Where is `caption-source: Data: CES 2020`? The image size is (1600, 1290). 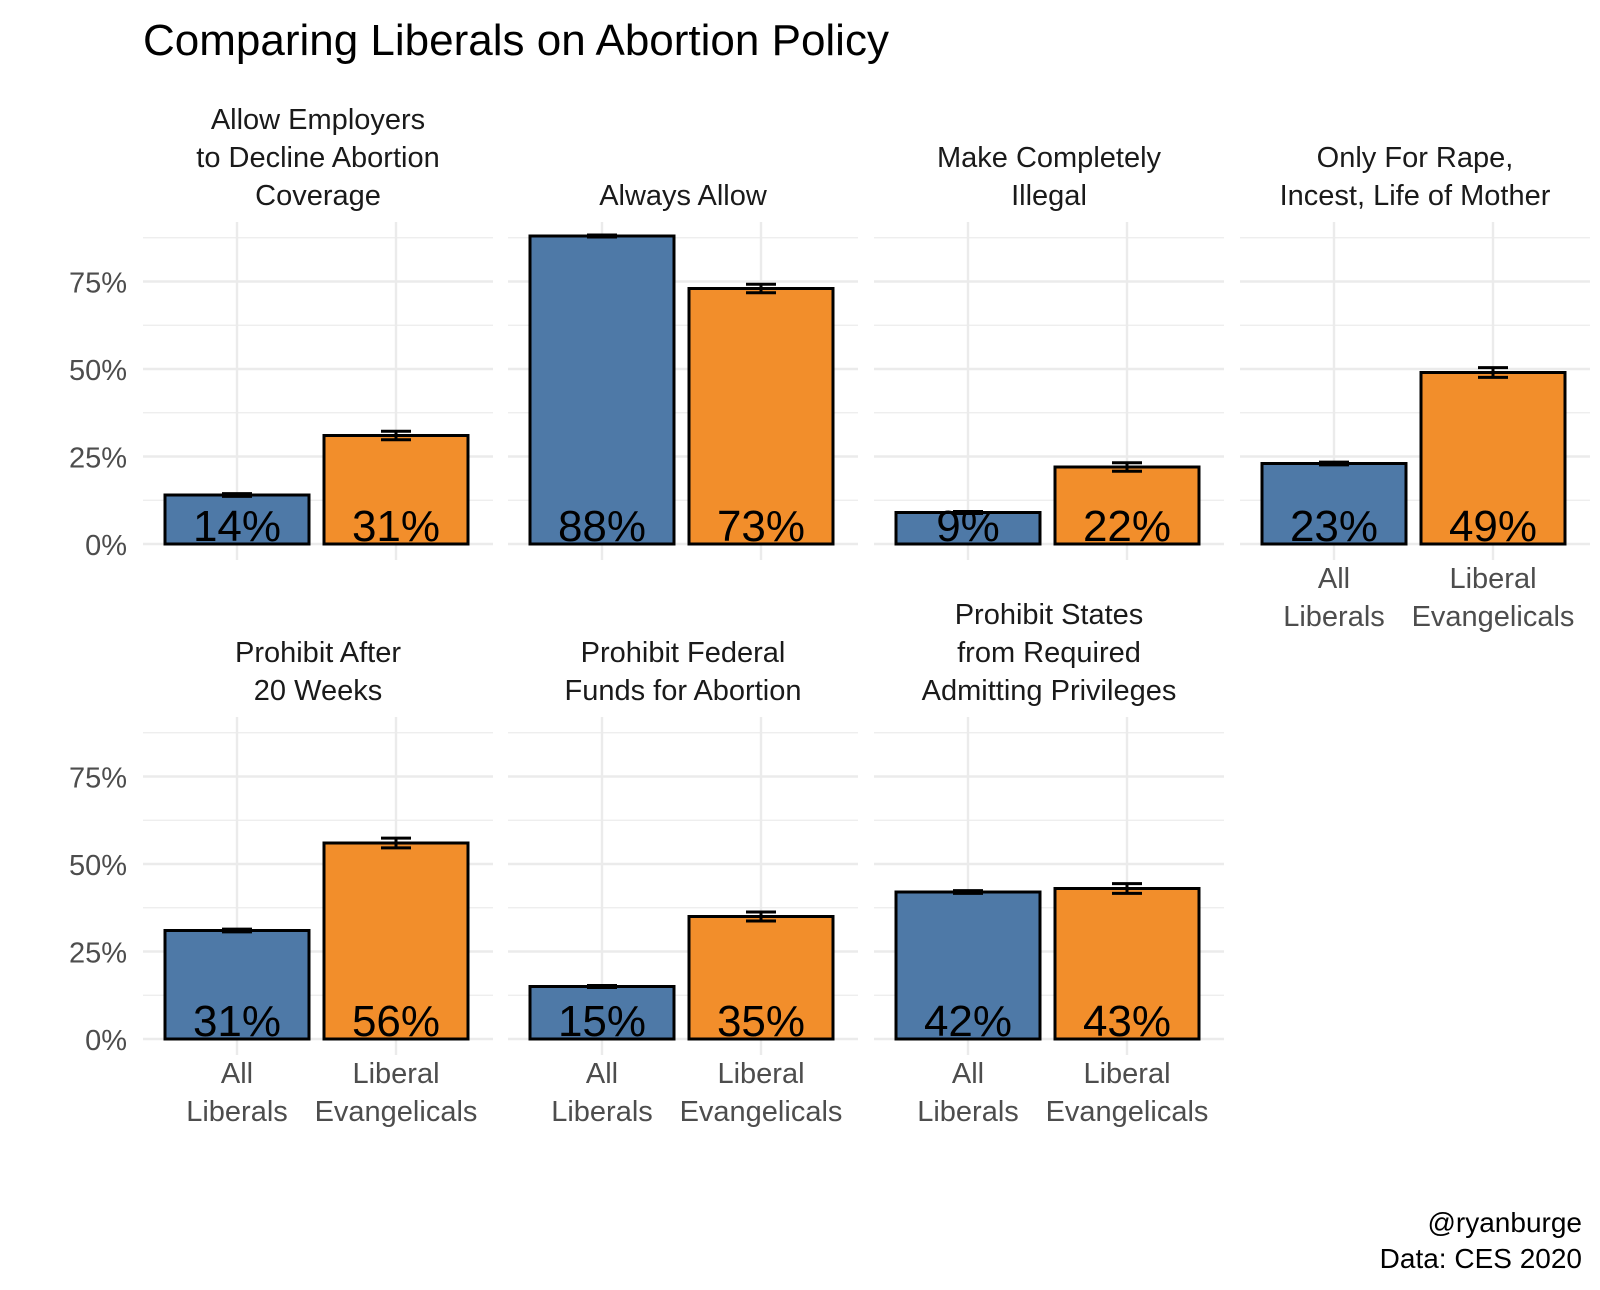 caption-source: Data: CES 2020 is located at coordinates (1481, 1258).